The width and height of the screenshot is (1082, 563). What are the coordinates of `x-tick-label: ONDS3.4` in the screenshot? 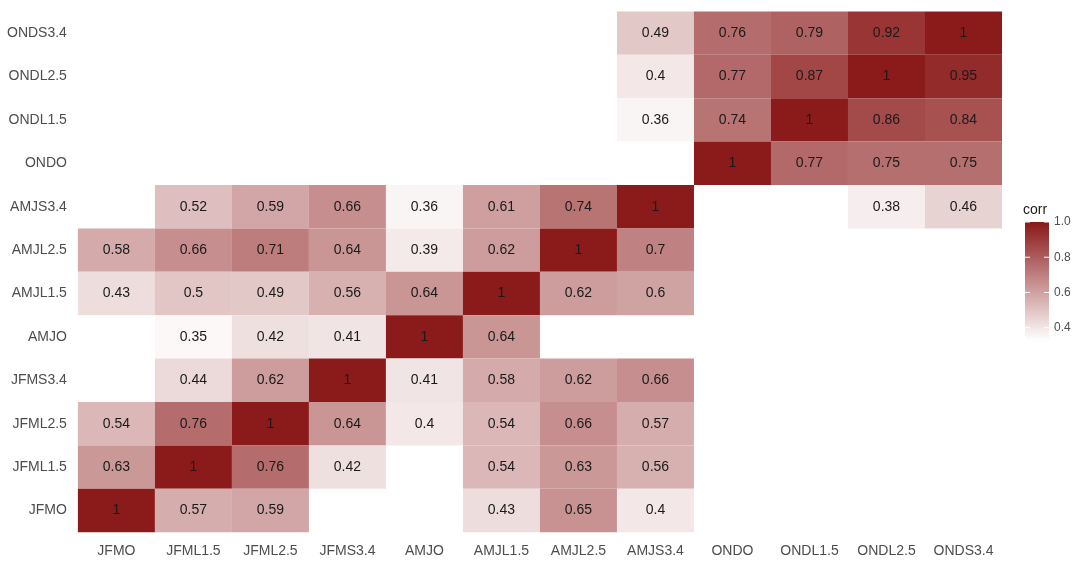 It's located at (963, 550).